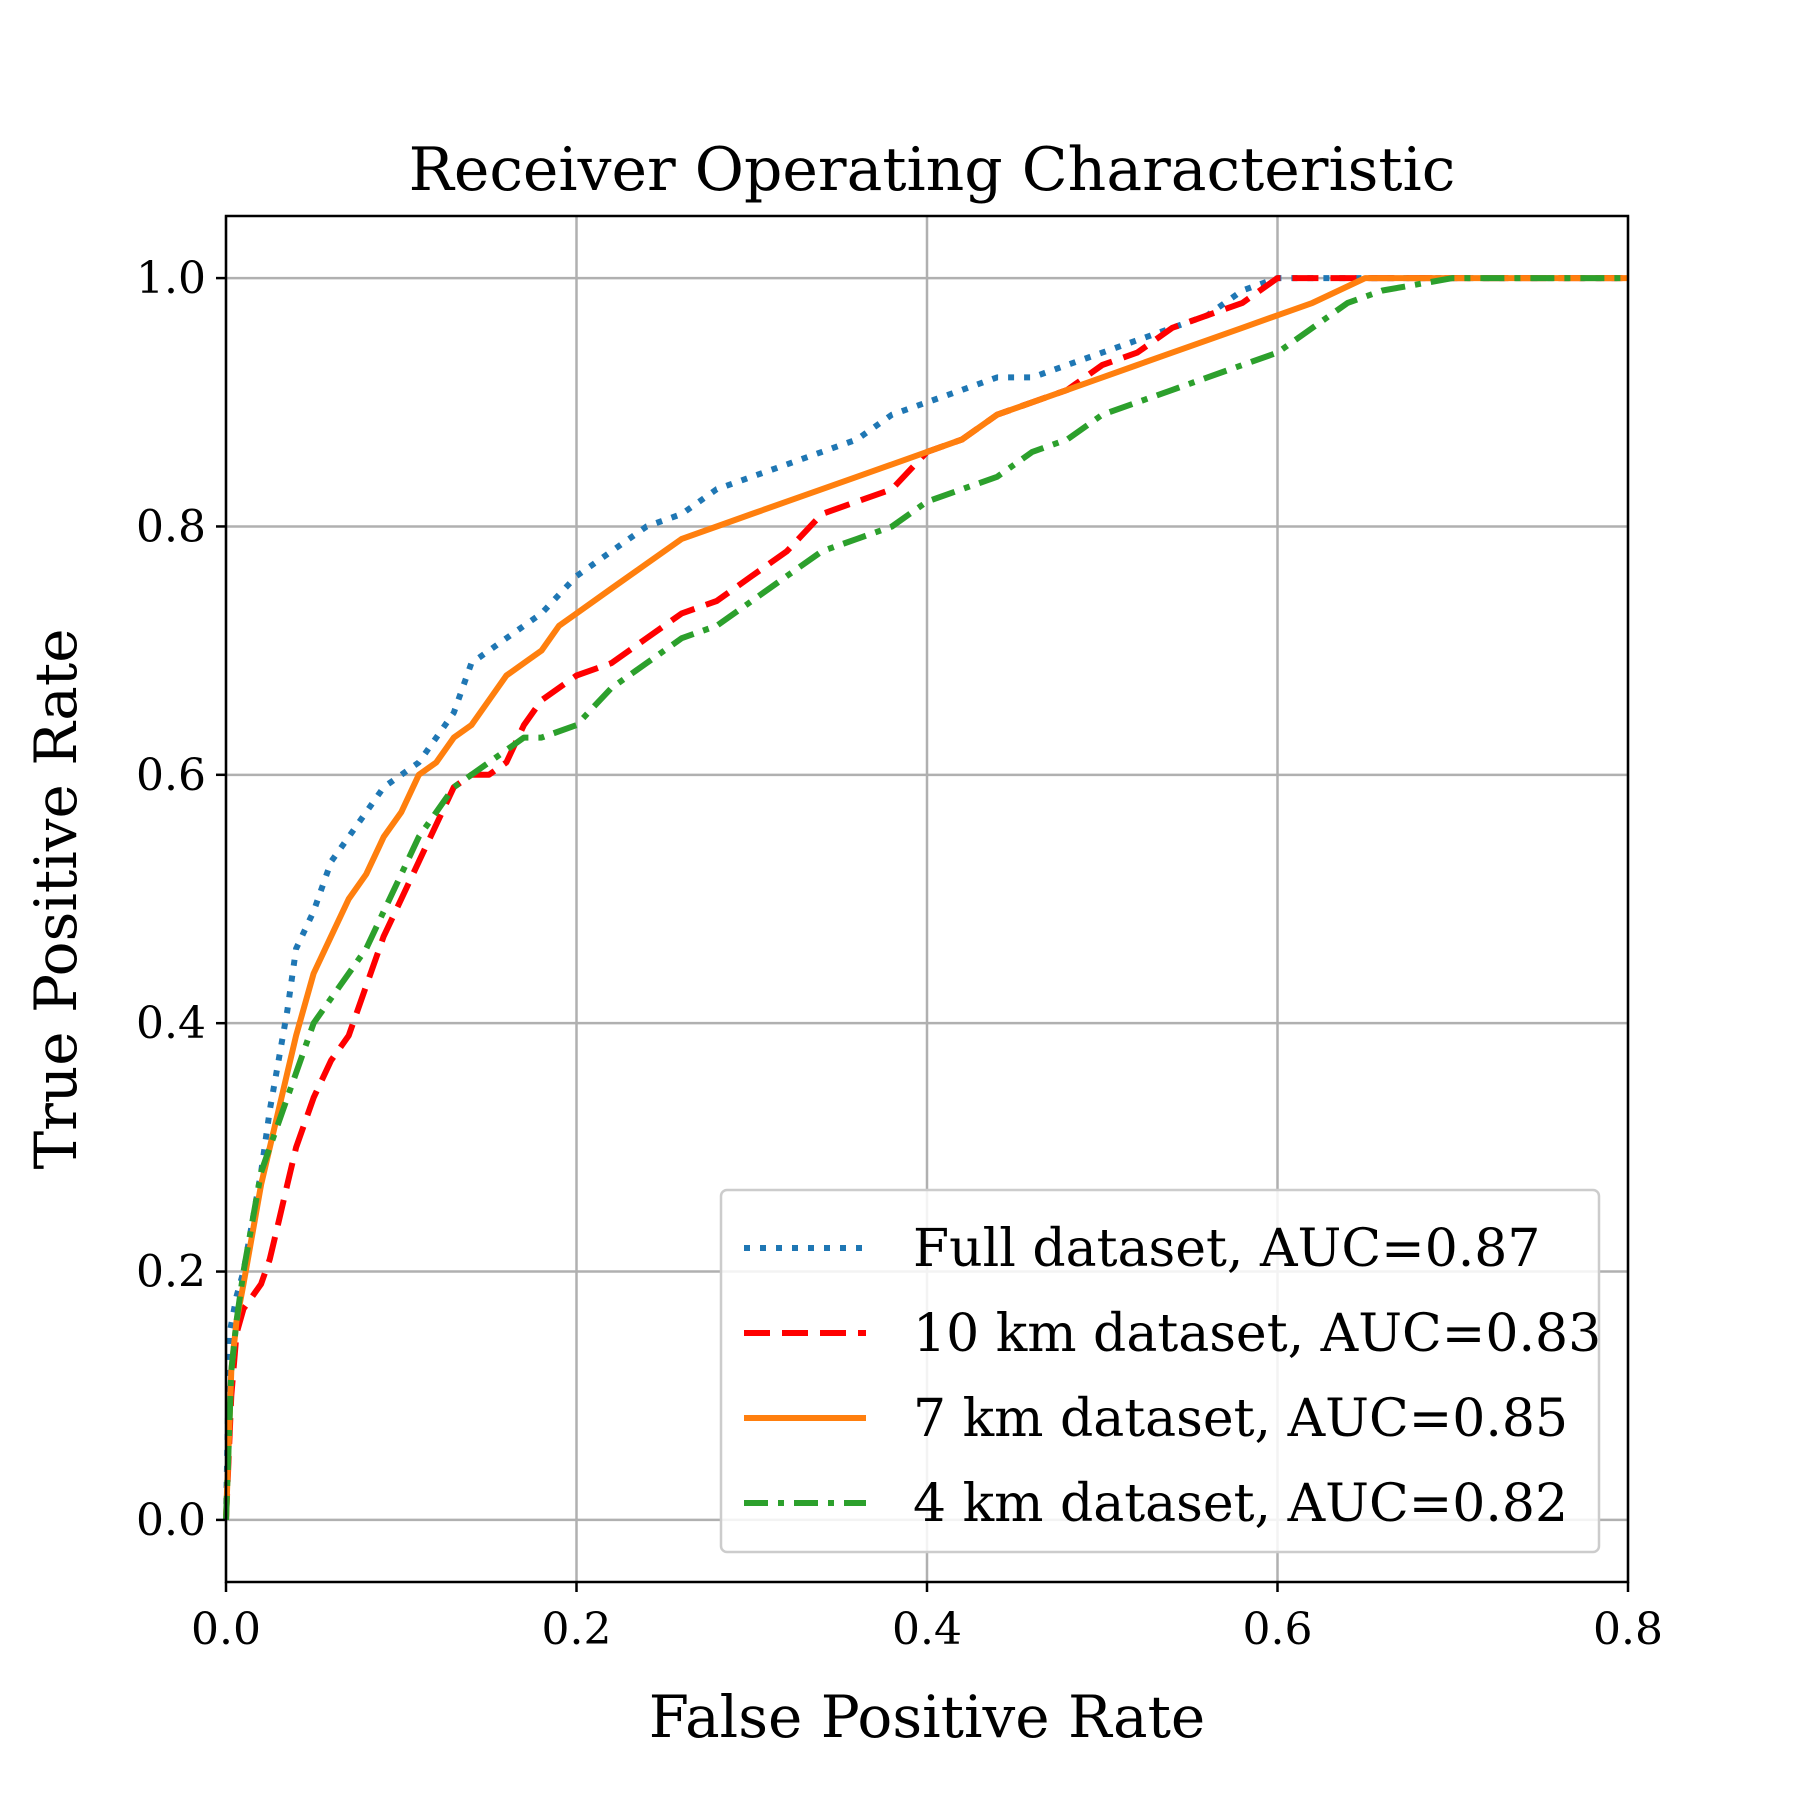  Describe the element at coordinates (1240, 1504) in the screenshot. I see `legend-label: 4 km dataset, AUC=0.82` at that location.